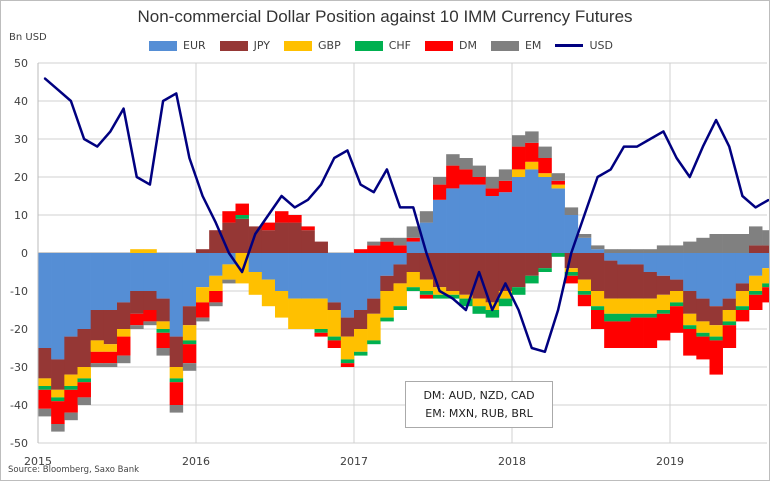  What do you see at coordinates (194, 45) in the screenshot?
I see `legend-label: EUR` at bounding box center [194, 45].